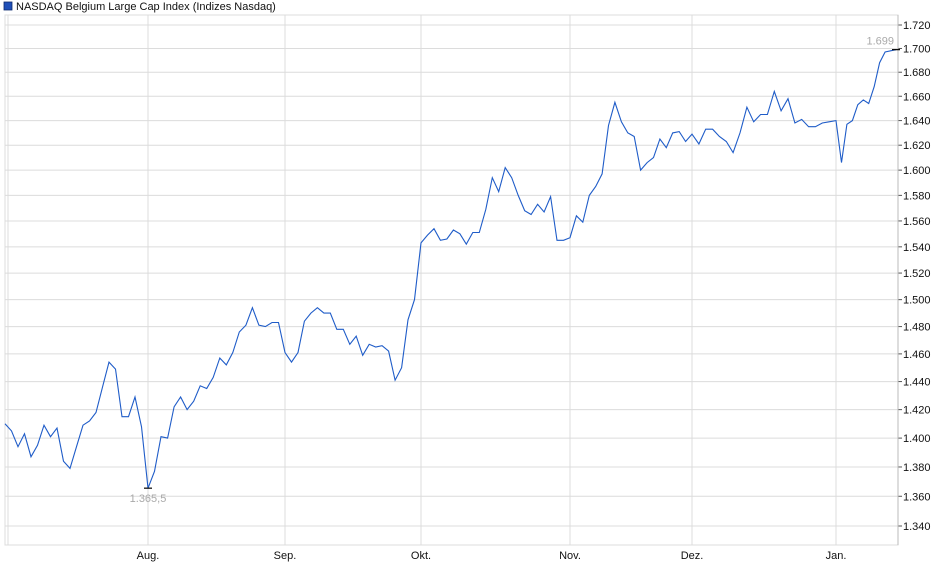  I want to click on y-tick-label: 1.380, so click(917, 468).